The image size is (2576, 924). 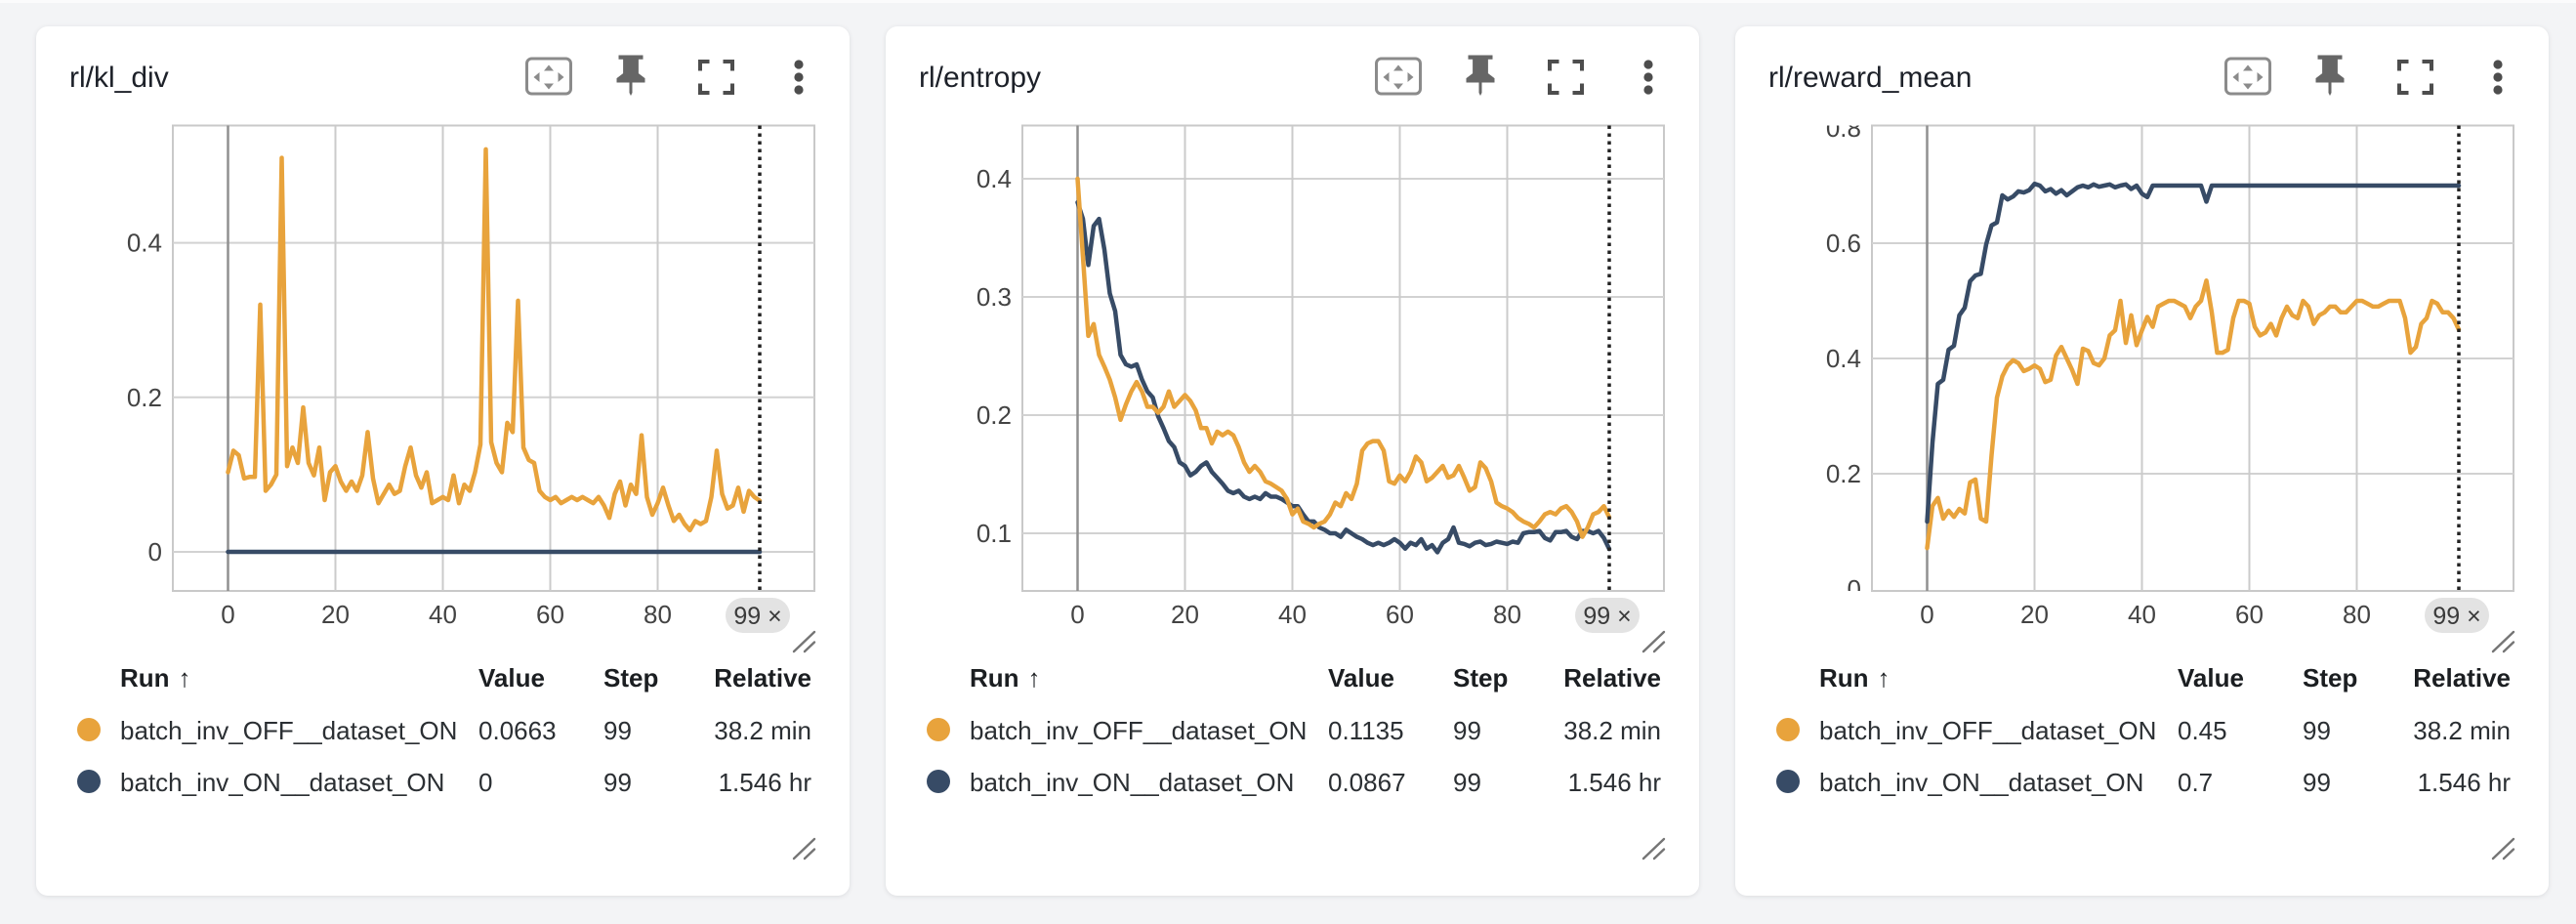 What do you see at coordinates (994, 533) in the screenshot?
I see `svg-text: 0.1` at bounding box center [994, 533].